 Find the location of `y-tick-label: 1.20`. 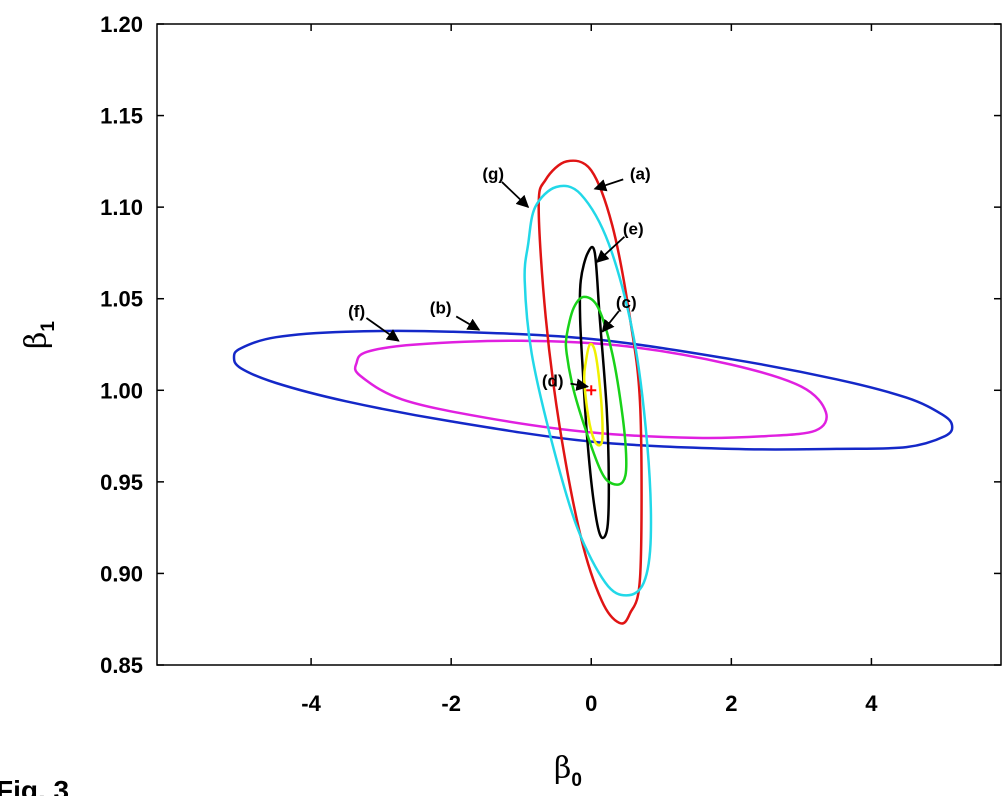

y-tick-label: 1.20 is located at coordinates (121, 24).